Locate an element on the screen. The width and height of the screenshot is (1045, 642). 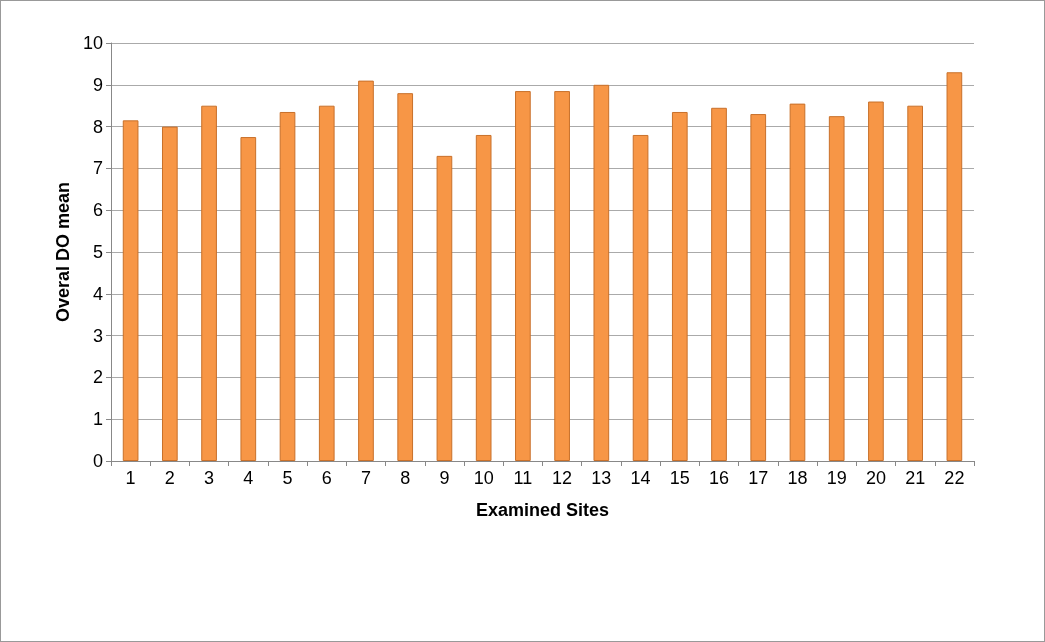
x-tick-label: 15 is located at coordinates (679, 478).